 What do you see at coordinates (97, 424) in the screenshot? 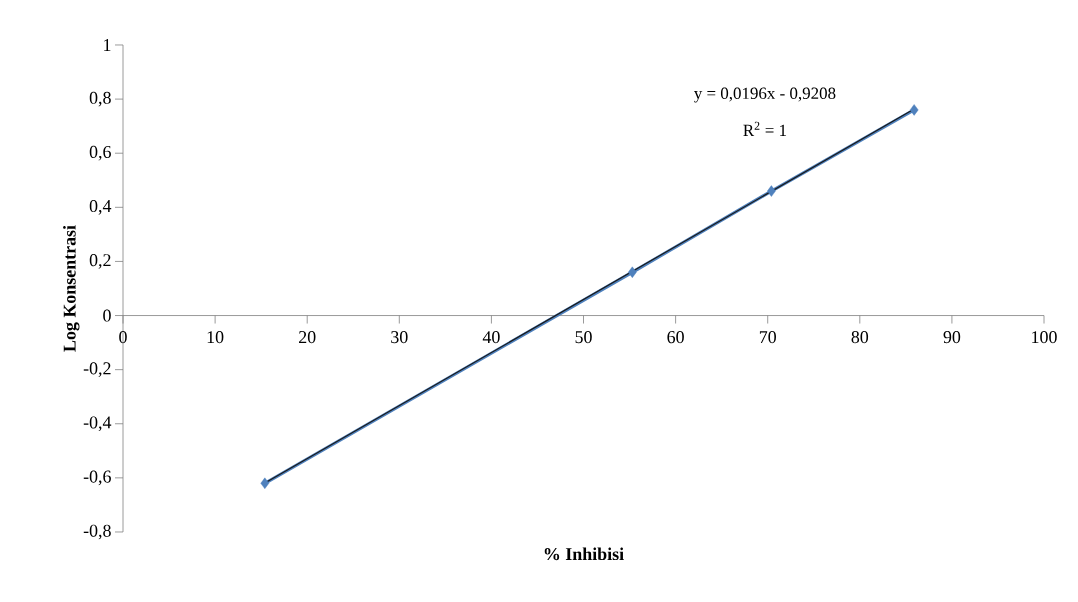
I see `y-tick-label: -0,4` at bounding box center [97, 424].